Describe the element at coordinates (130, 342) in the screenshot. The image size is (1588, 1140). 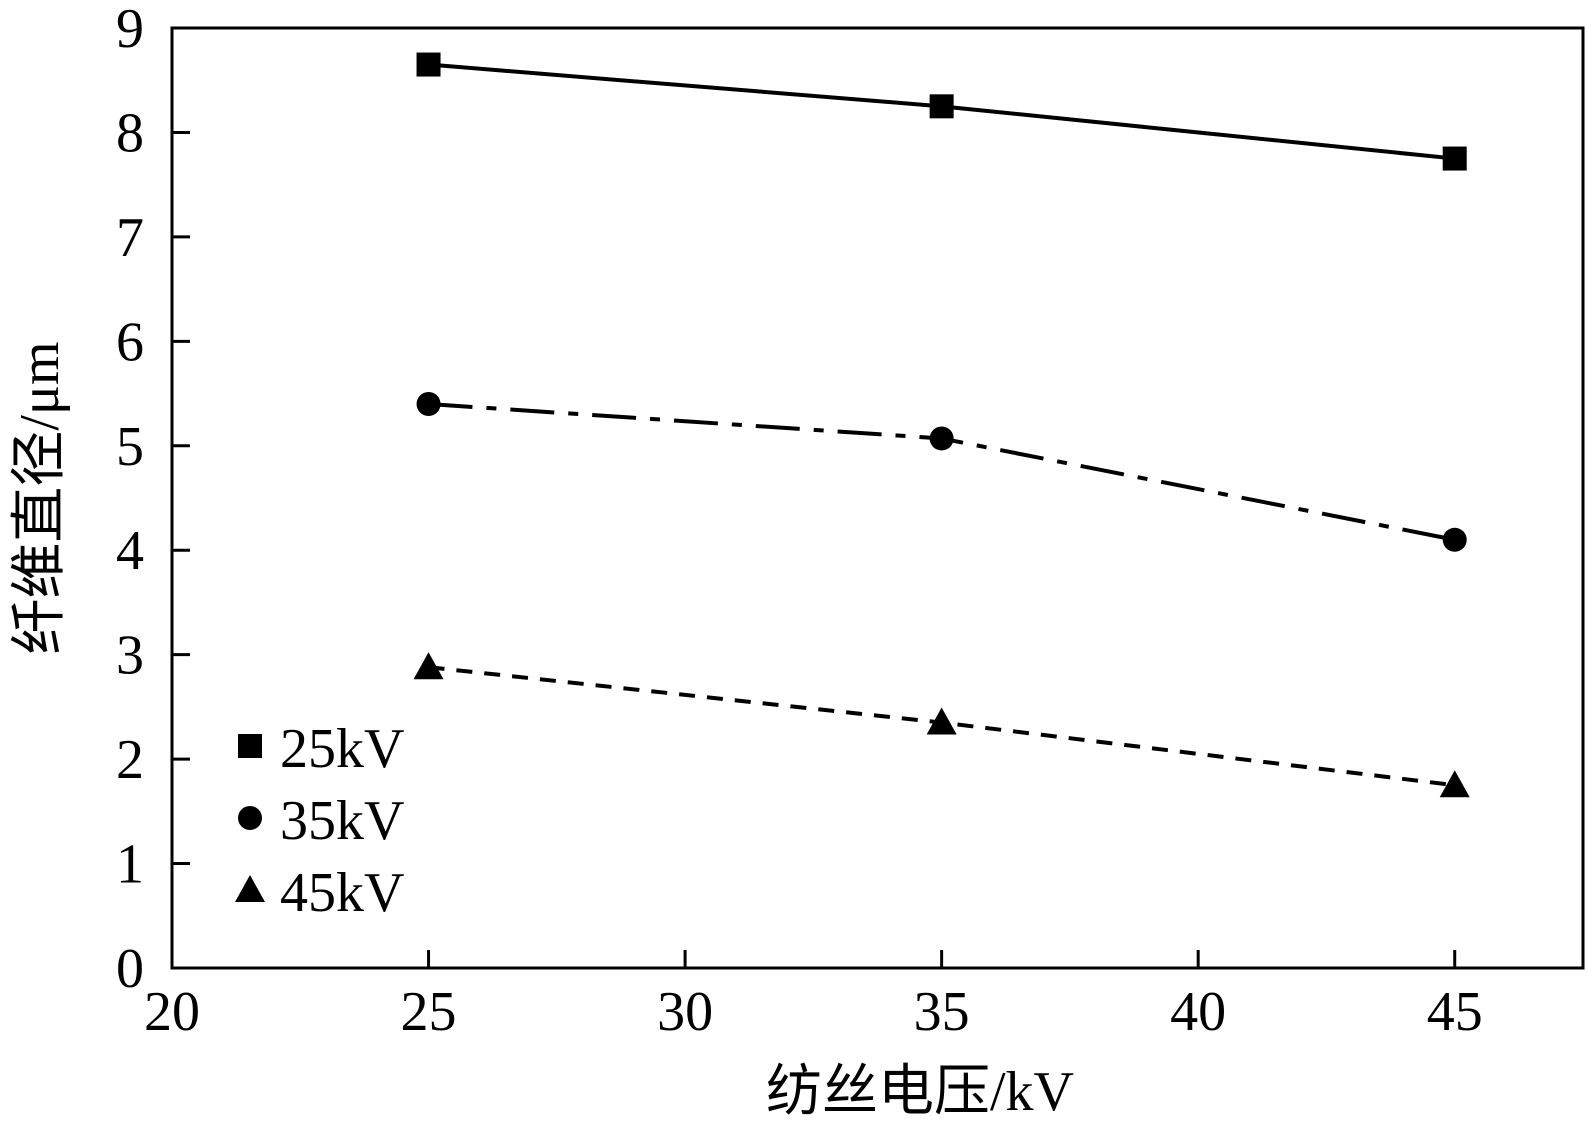
I see `y-tick-label: 6` at that location.